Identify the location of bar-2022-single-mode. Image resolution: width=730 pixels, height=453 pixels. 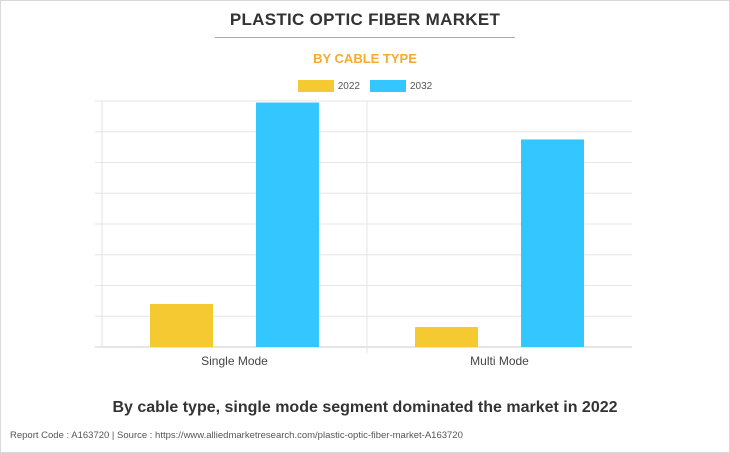
(181, 325).